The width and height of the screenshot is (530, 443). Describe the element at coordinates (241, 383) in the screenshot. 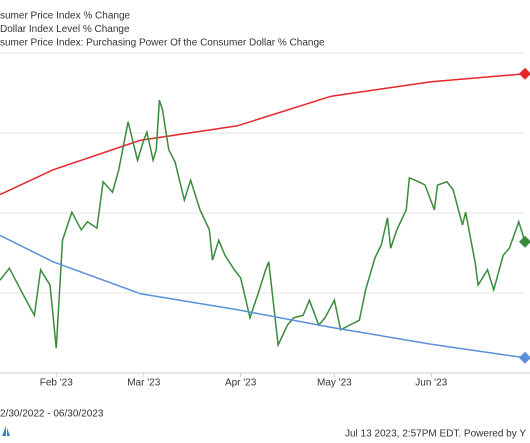

I see `x-tick-label: Apr '23` at that location.